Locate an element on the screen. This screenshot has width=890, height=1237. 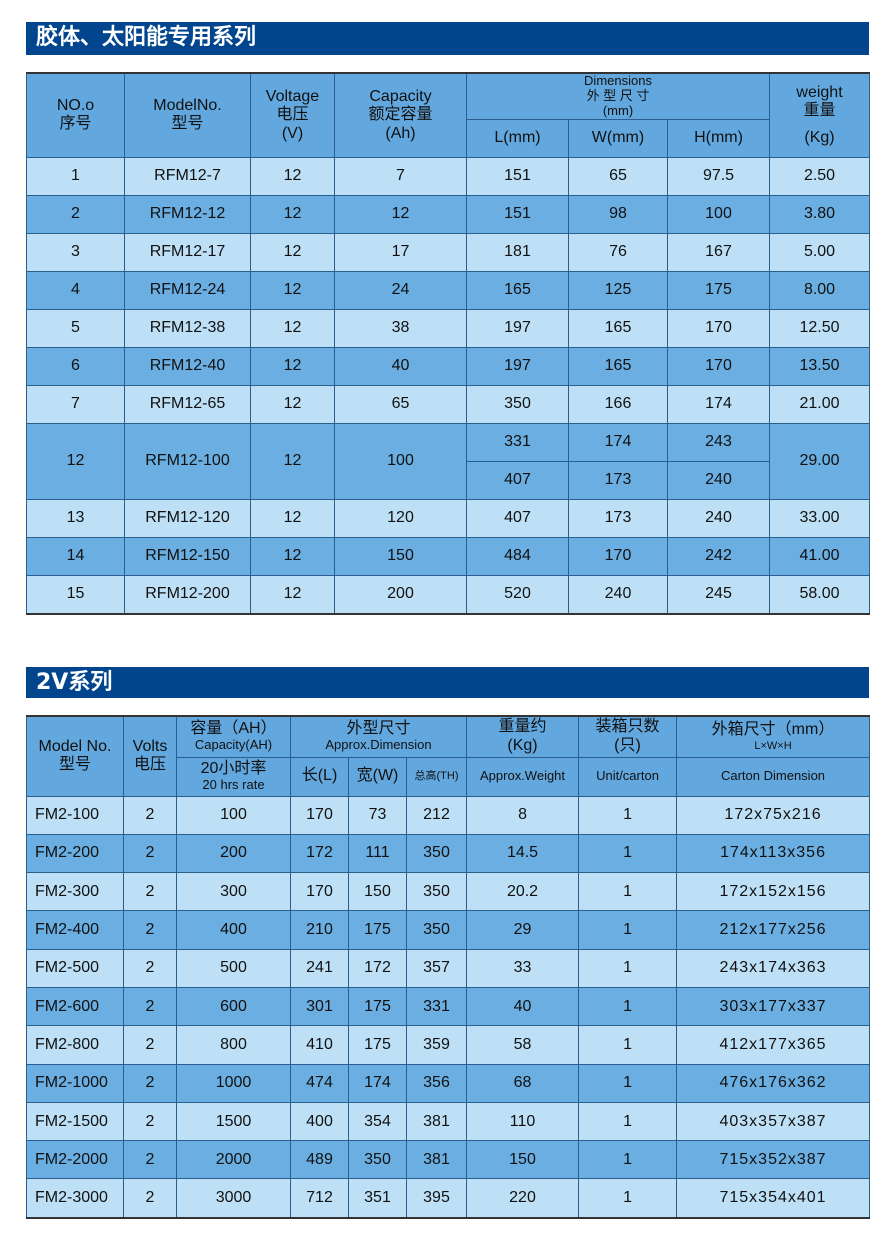
row-weight: 21.00 is located at coordinates (820, 404).